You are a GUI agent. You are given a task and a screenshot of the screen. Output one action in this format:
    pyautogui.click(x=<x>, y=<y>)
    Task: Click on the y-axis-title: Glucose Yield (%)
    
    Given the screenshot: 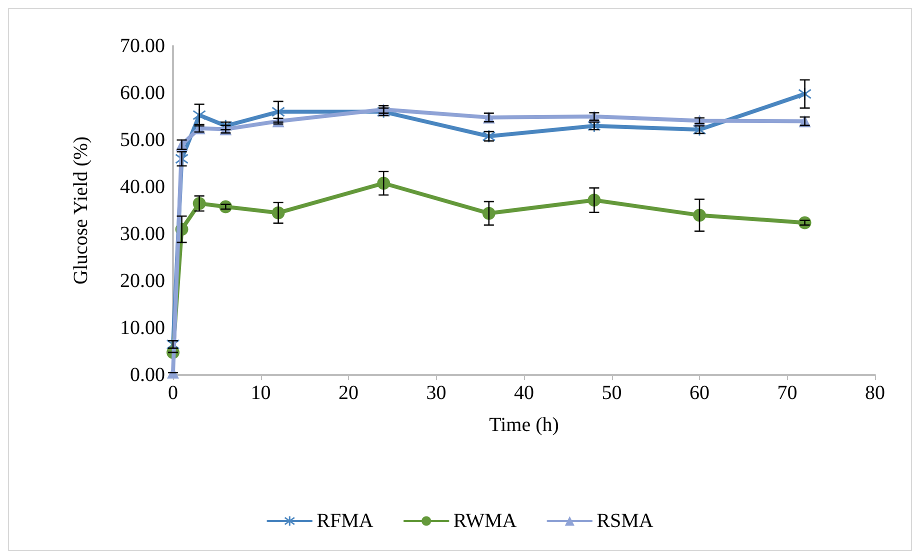 What is the action you would take?
    pyautogui.click(x=81, y=210)
    